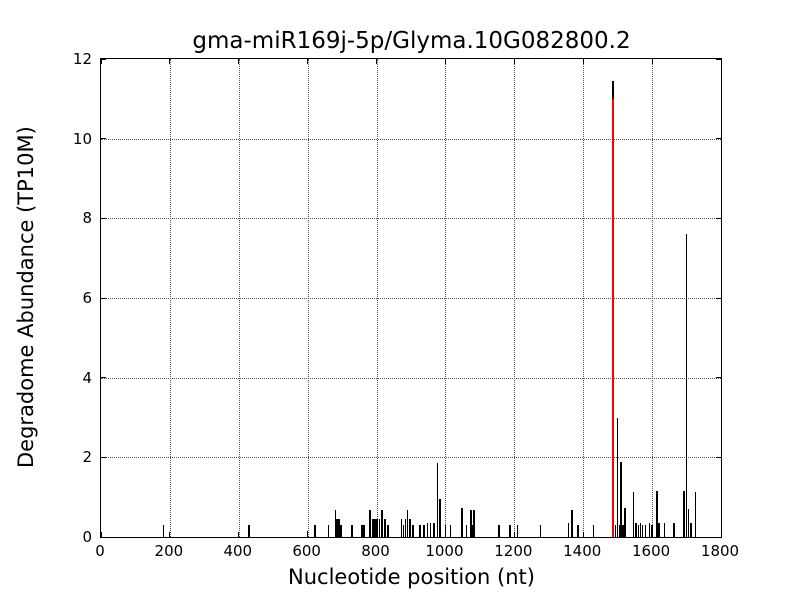 The width and height of the screenshot is (800, 600). What do you see at coordinates (651, 551) in the screenshot?
I see `x-tick-label: 1600` at bounding box center [651, 551].